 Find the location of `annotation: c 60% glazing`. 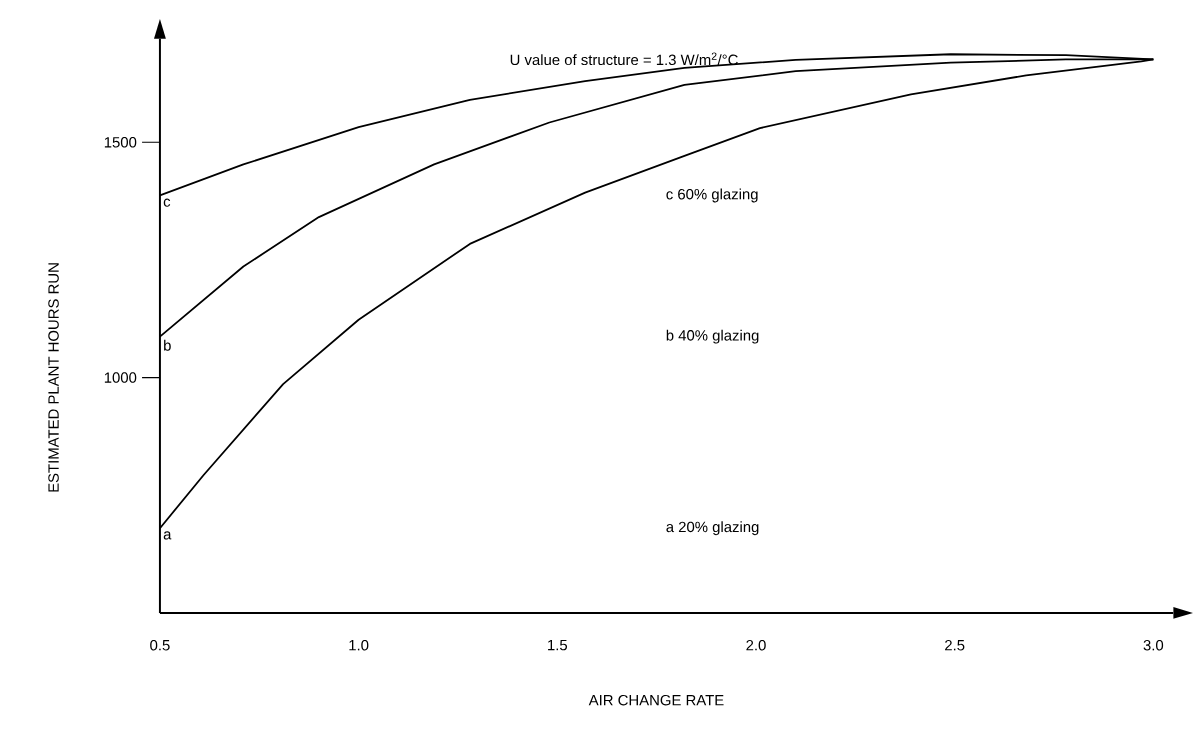

annotation: c 60% glazing is located at coordinates (712, 195).